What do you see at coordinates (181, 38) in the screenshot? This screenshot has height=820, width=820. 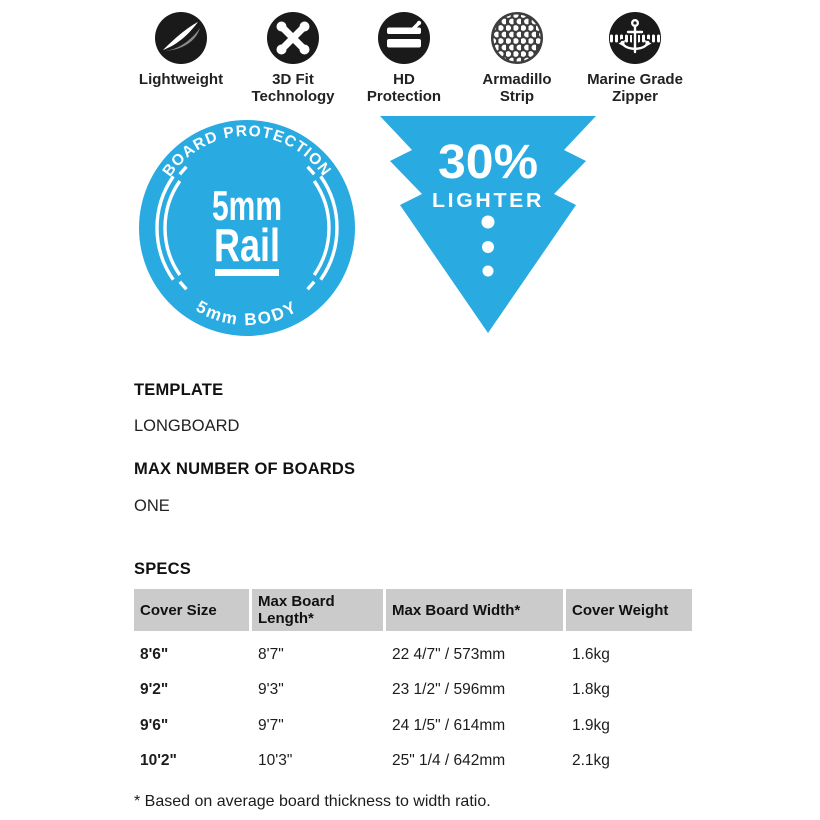 I see `feather-icon` at bounding box center [181, 38].